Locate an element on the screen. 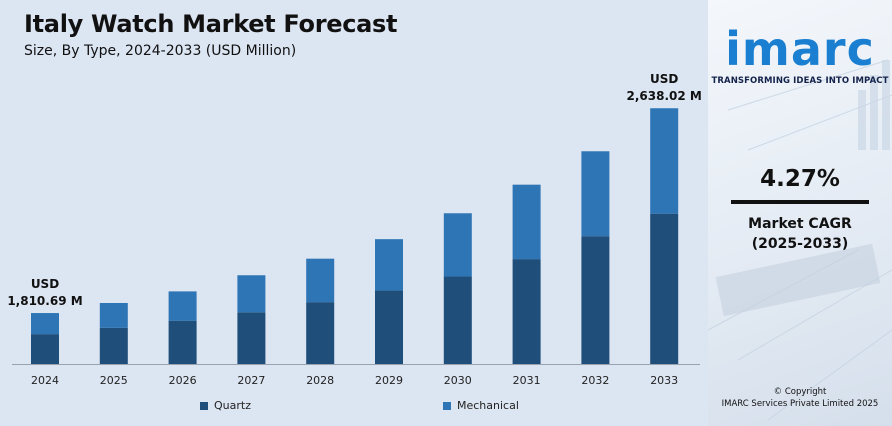  bar-quartz-2026 is located at coordinates (182, 342).